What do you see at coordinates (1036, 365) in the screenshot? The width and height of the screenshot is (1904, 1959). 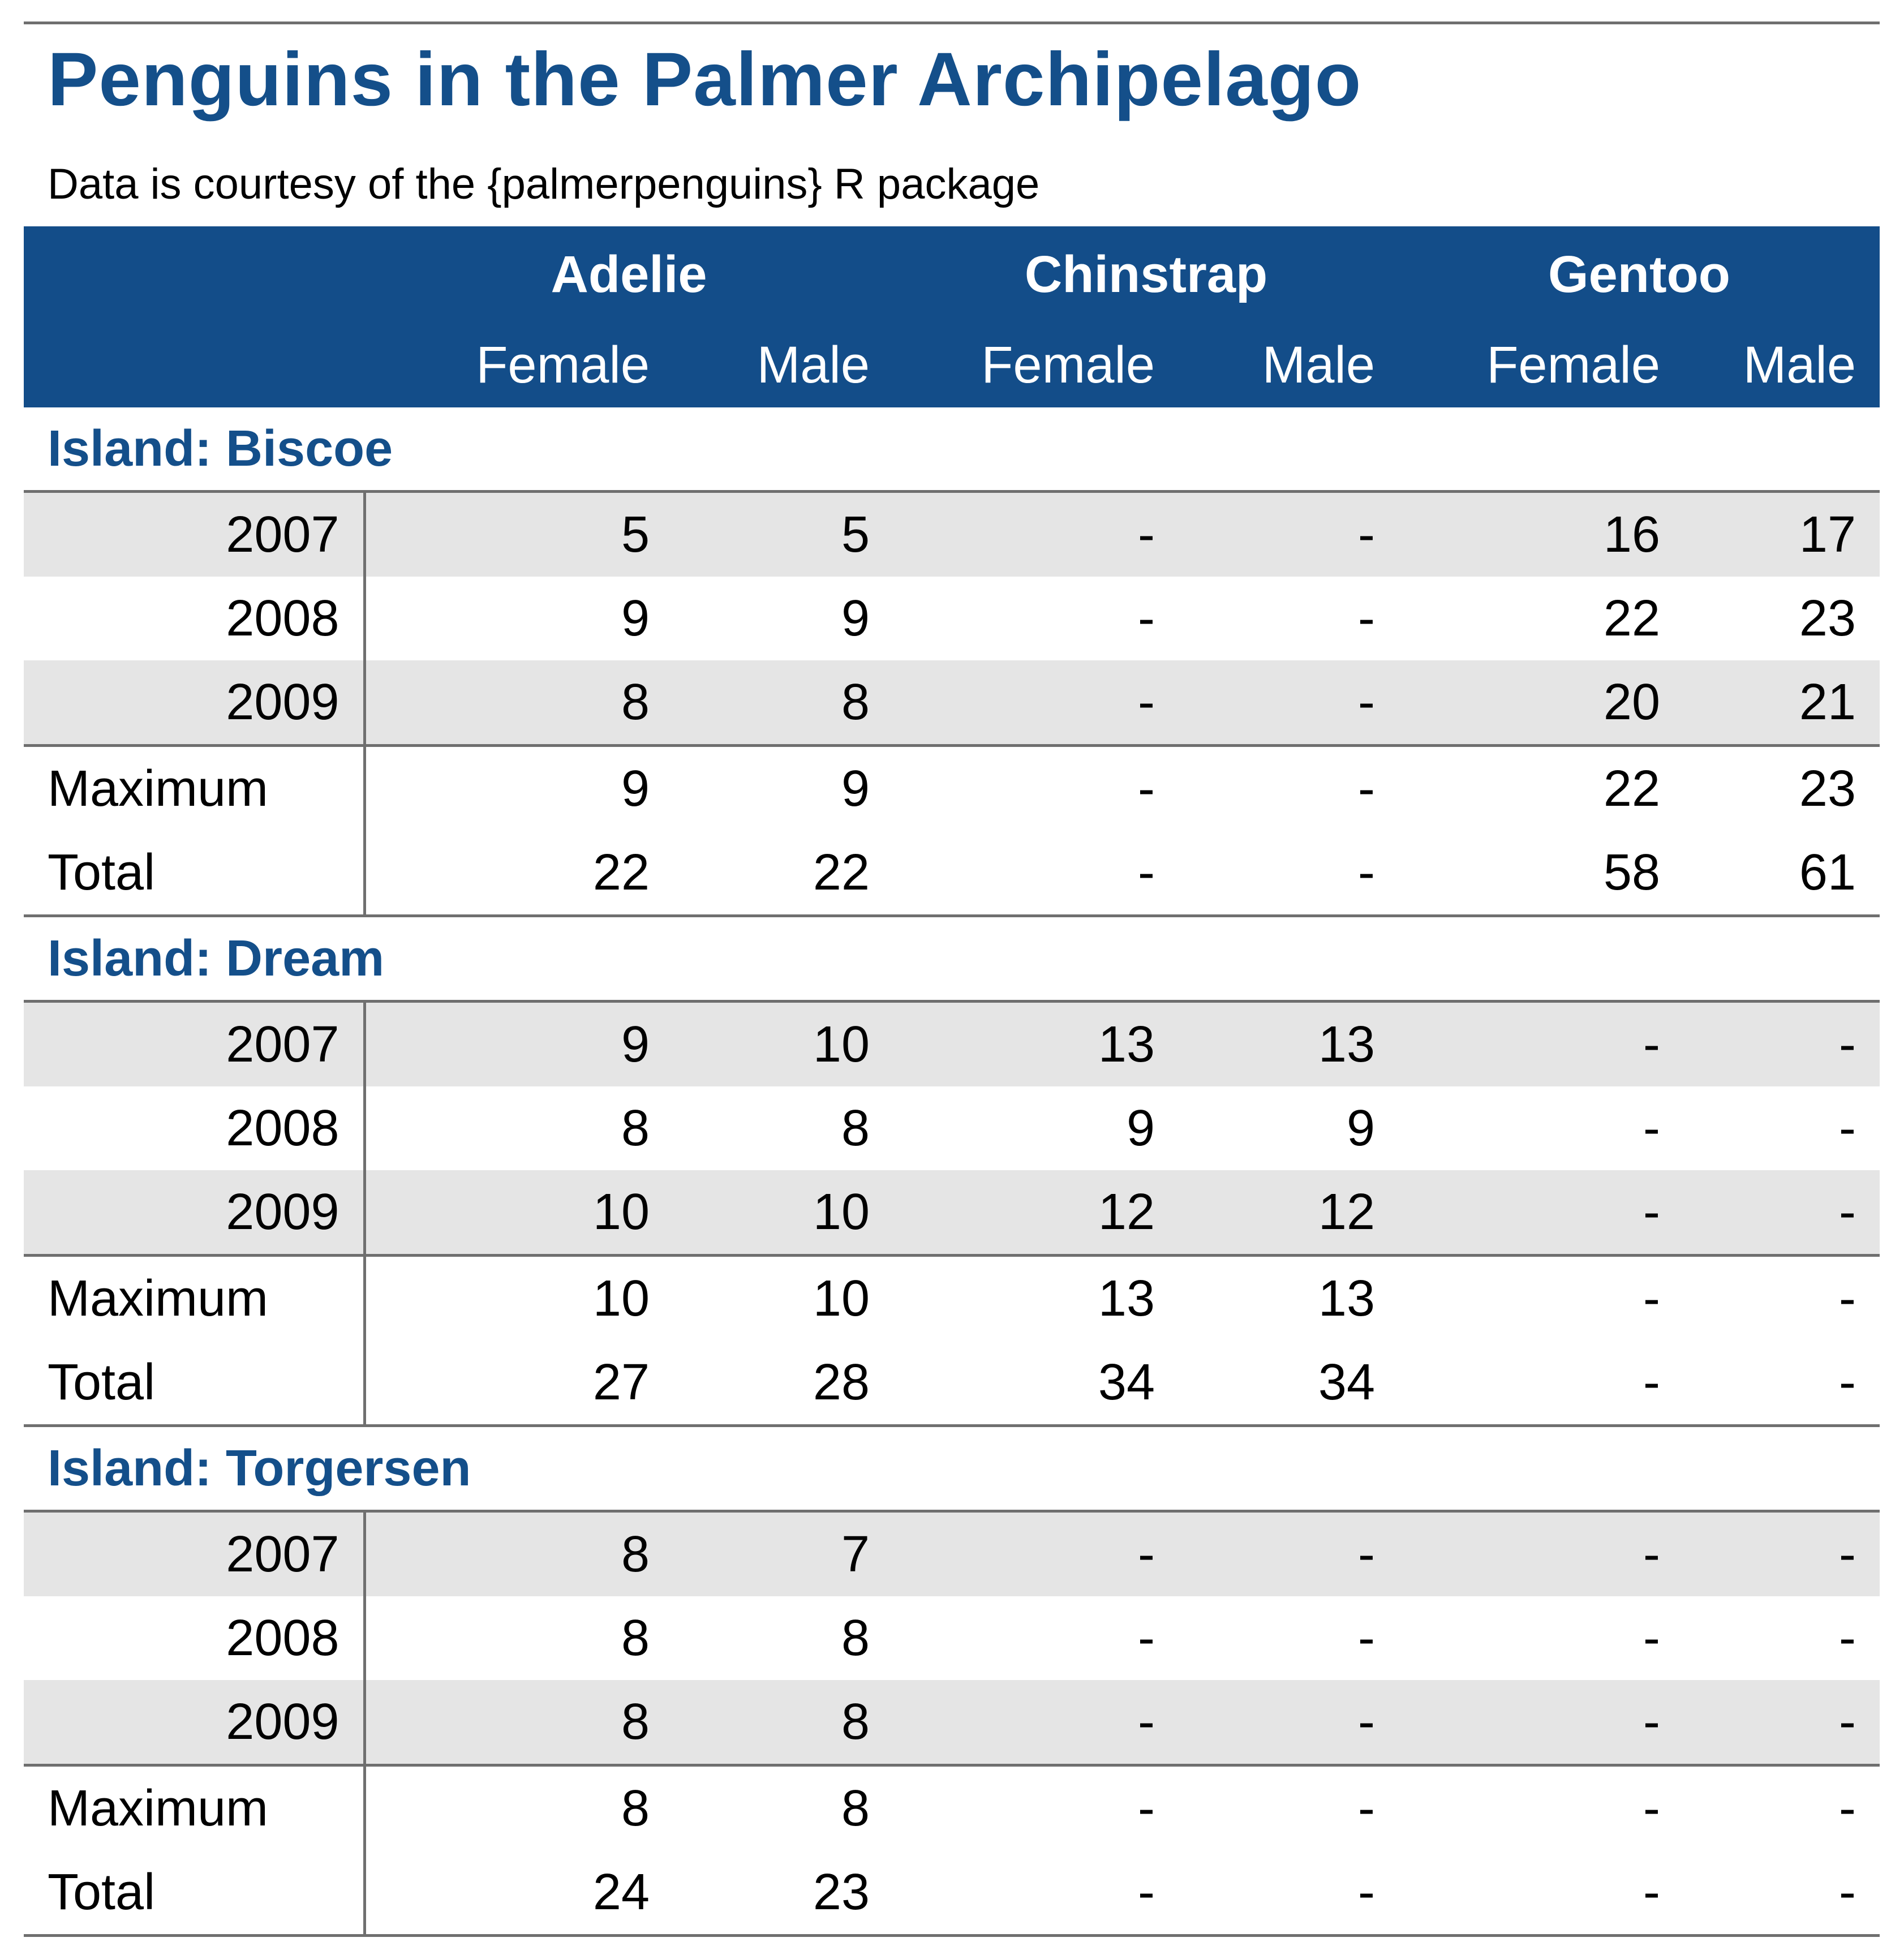 I see `sex-header-chinstrap-female: Female` at bounding box center [1036, 365].